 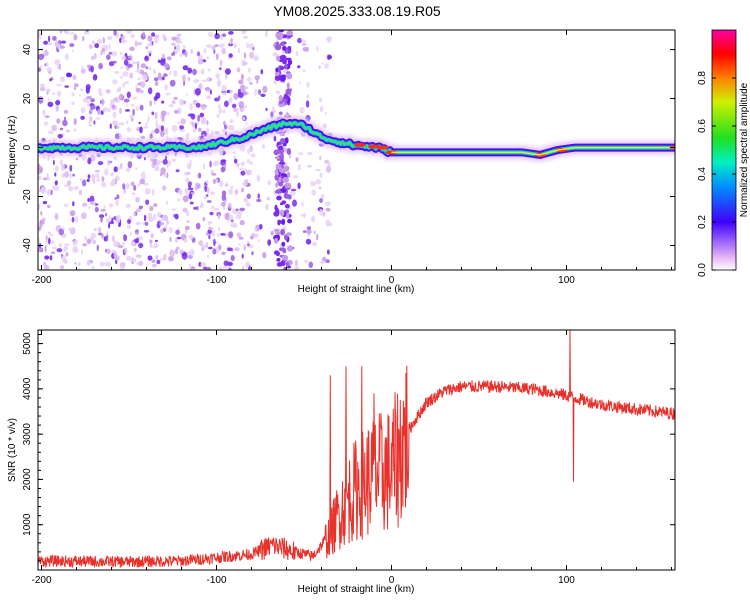 I want to click on snr-y-tick-label: 5000, so click(x=27, y=343).